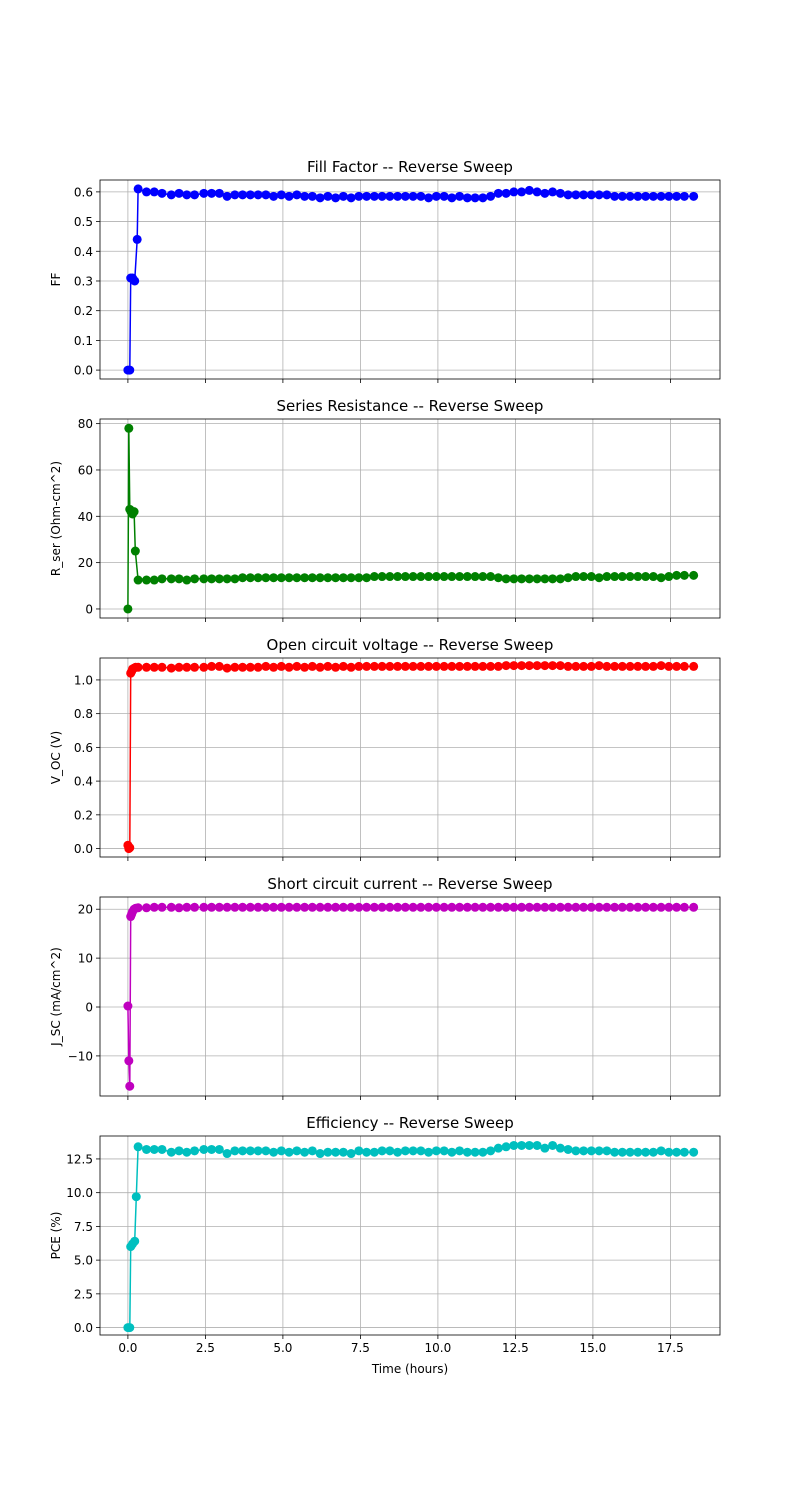 This screenshot has height=1500, width=800. I want to click on y-tick-label: 0.3, so click(83, 281).